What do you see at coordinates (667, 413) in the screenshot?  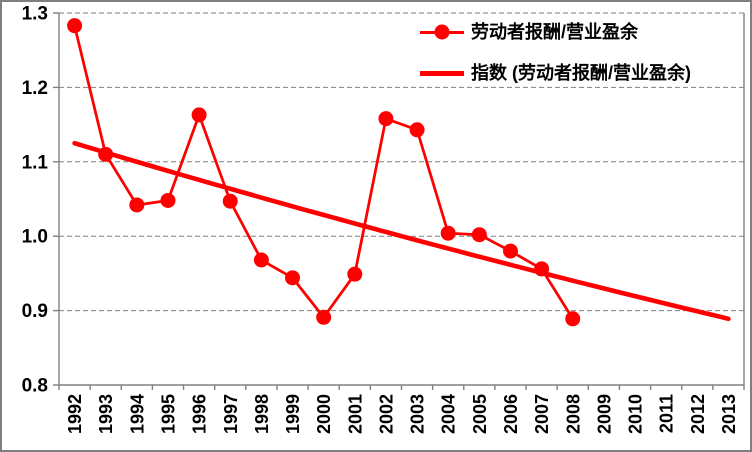 I see `x-tick-label-2011: 2011` at bounding box center [667, 413].